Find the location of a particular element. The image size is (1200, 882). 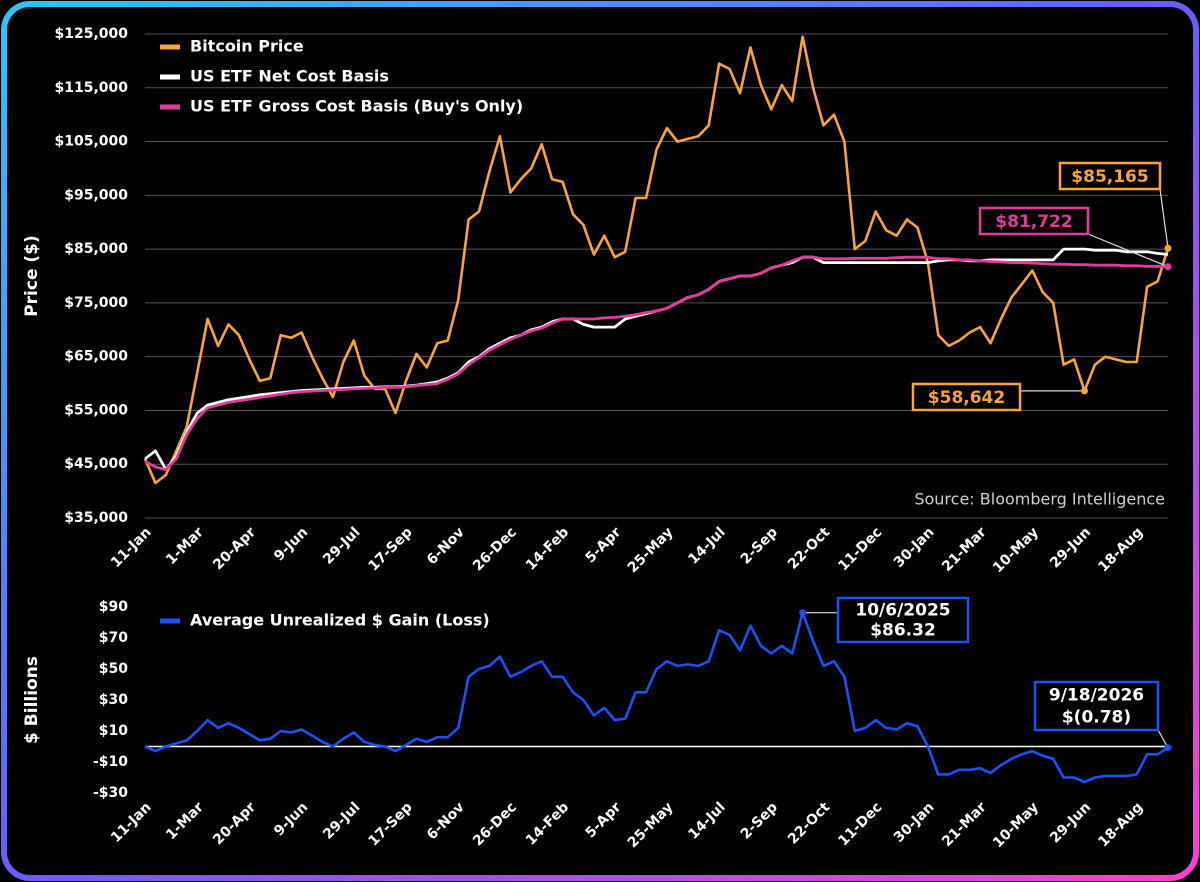

legend-label: Average Unrealized $ Gain (Loss) is located at coordinates (340, 620).